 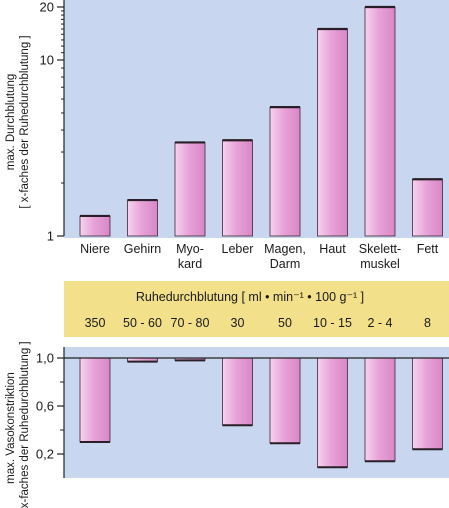 What do you see at coordinates (47, 7) in the screenshot?
I see `max-flow-tick-label: 20` at bounding box center [47, 7].